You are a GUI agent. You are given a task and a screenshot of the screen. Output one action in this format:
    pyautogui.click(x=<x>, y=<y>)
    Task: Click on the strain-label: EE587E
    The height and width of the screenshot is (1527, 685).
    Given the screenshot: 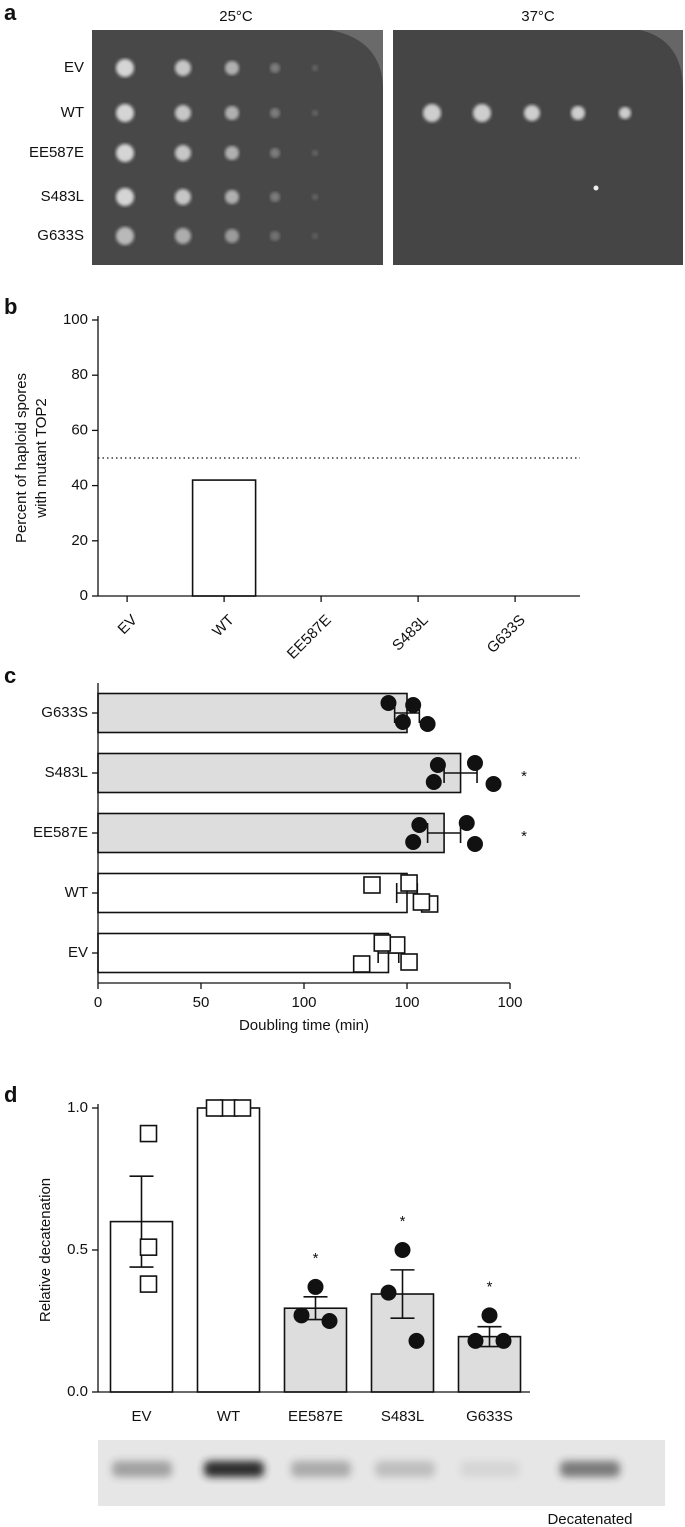 What is the action you would take?
    pyautogui.click(x=56, y=152)
    